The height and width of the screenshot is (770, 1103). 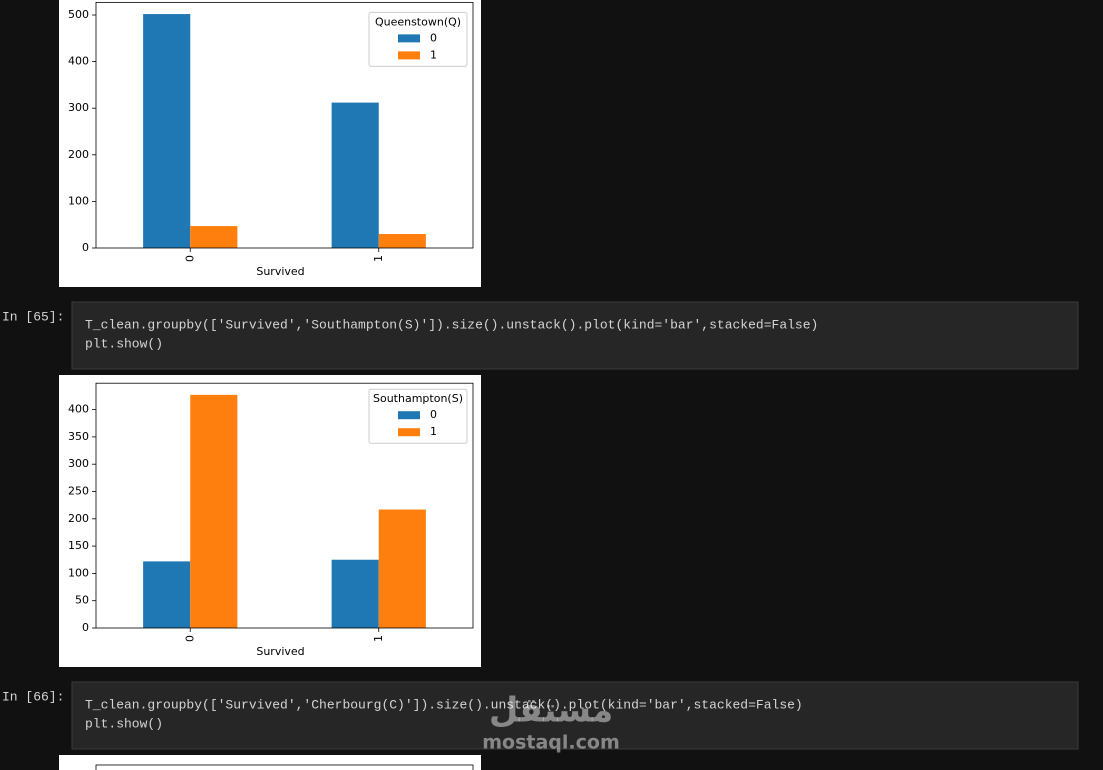 I want to click on cell-prompt: In [65]:, so click(x=33, y=316).